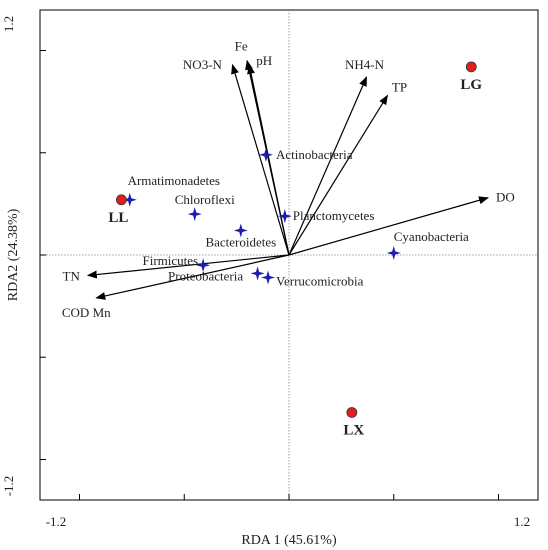 This screenshot has width=548, height=550. Describe the element at coordinates (265, 154) in the screenshot. I see `species-marker-actinobacteria` at that location.